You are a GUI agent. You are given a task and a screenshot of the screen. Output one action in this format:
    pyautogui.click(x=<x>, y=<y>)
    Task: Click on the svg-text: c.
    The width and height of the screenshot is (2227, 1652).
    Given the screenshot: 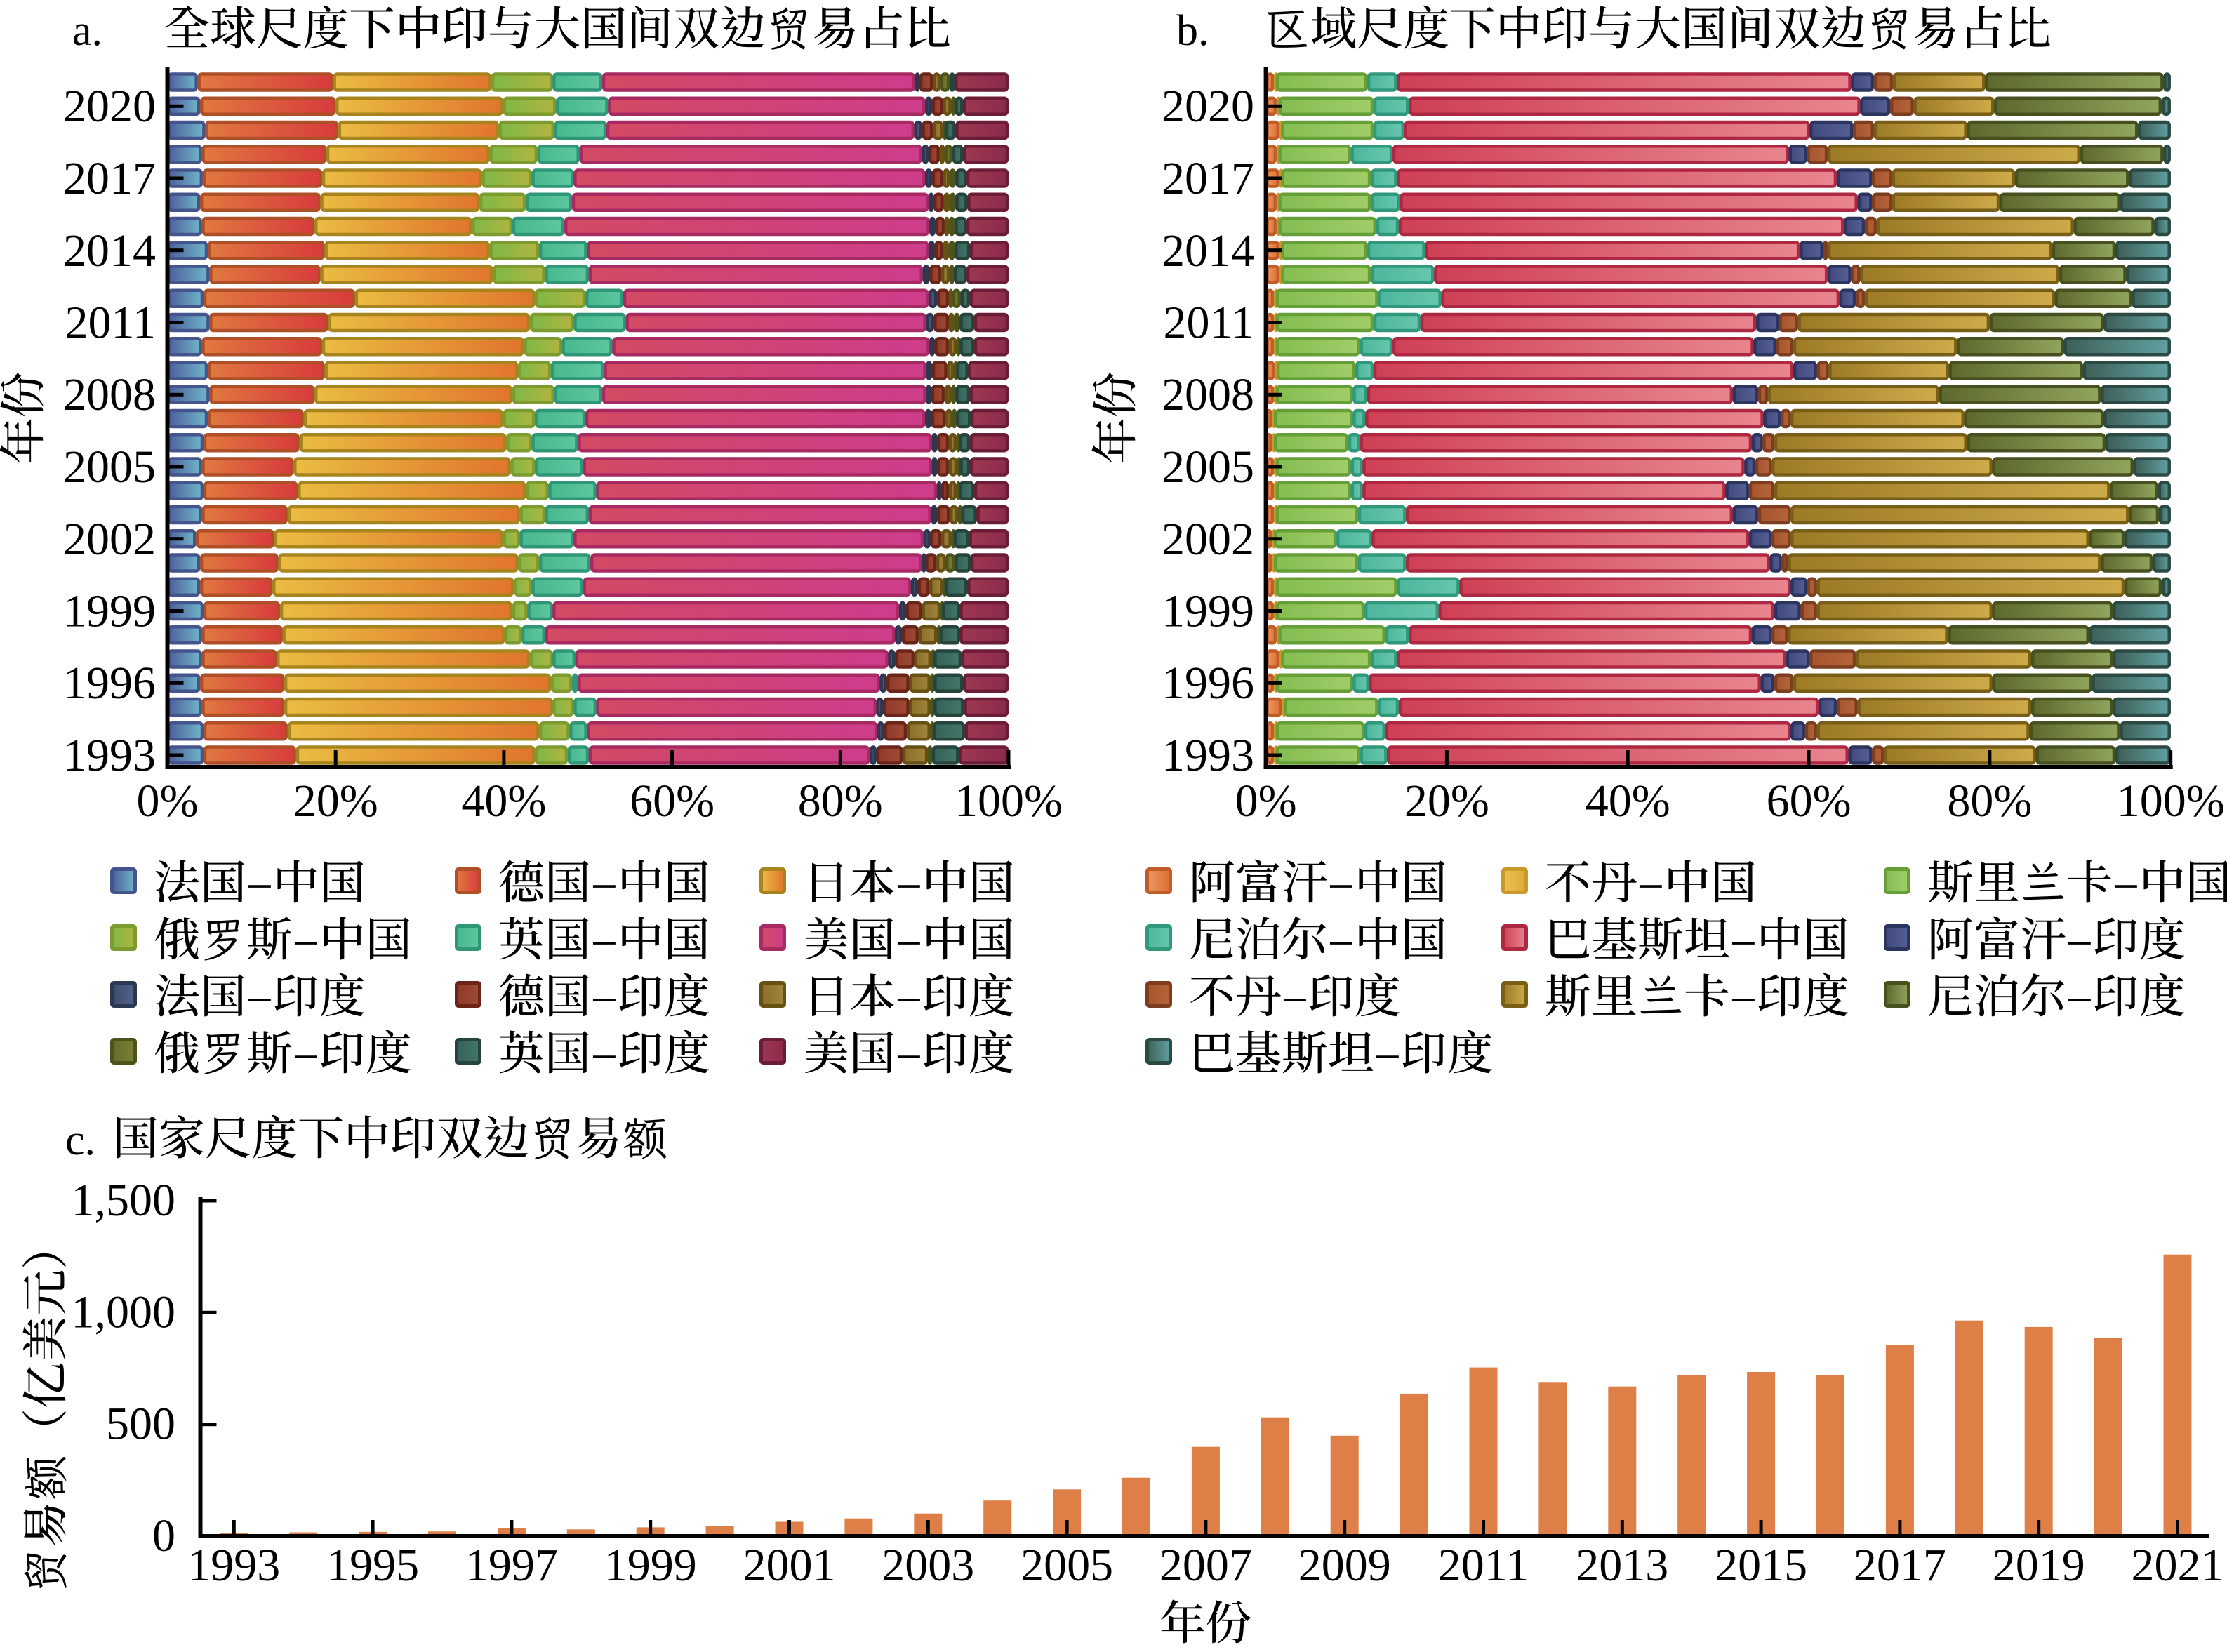 What is the action you would take?
    pyautogui.click(x=80, y=1140)
    